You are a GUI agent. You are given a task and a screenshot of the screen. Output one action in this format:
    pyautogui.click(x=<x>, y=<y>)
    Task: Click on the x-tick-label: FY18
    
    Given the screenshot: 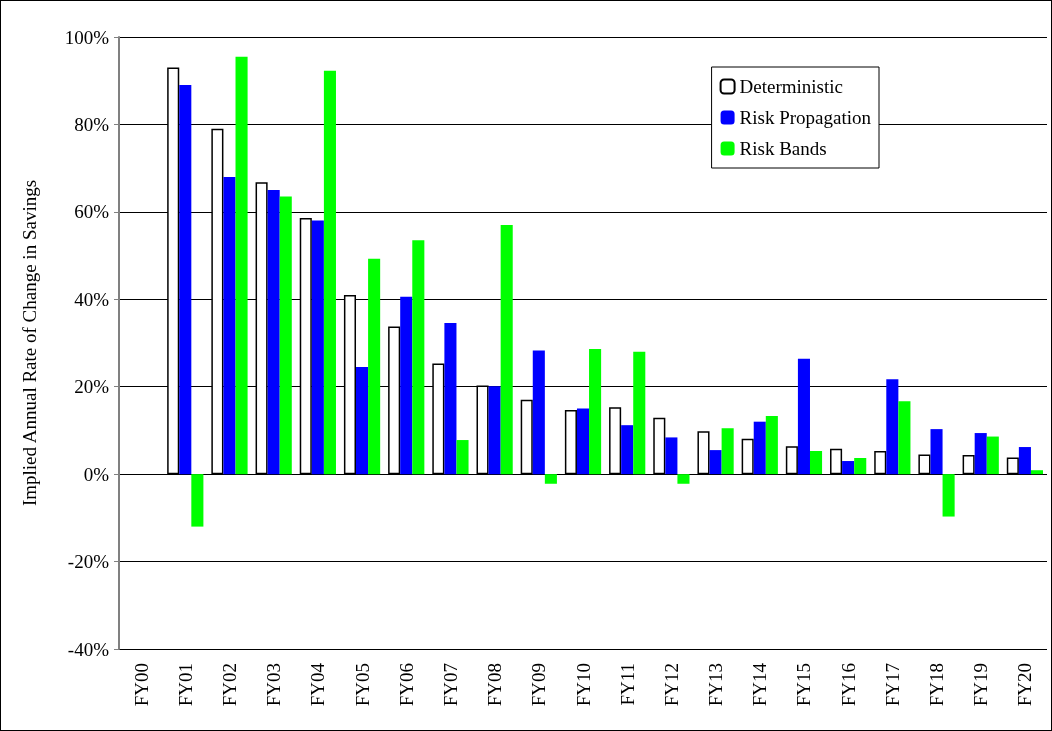 What is the action you would take?
    pyautogui.click(x=937, y=685)
    